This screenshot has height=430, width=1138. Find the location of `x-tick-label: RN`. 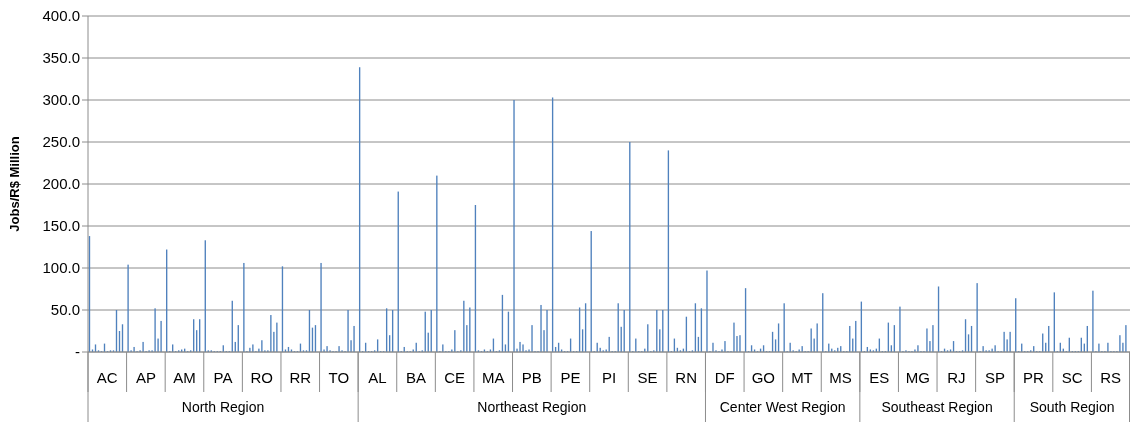

x-tick-label: RN is located at coordinates (686, 377).